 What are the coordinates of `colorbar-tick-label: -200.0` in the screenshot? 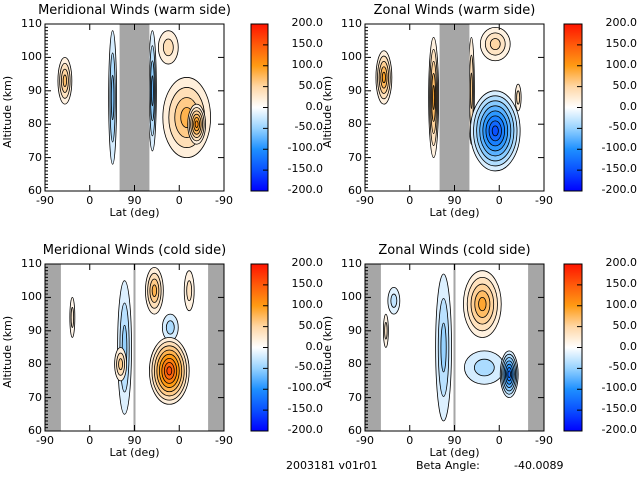 It's located at (619, 189).